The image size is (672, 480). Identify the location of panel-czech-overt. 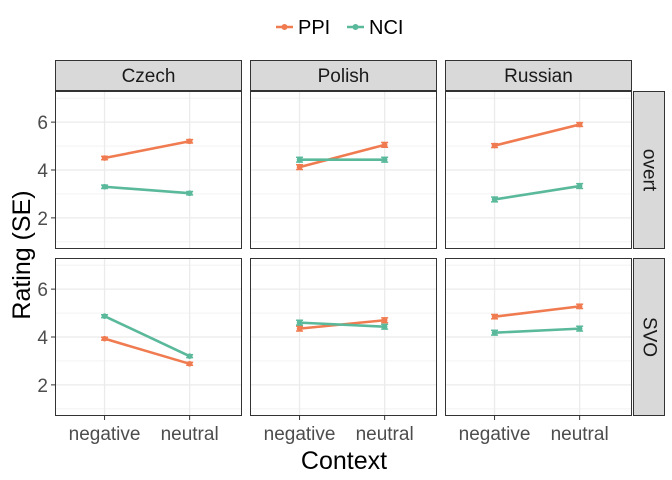
(148, 170).